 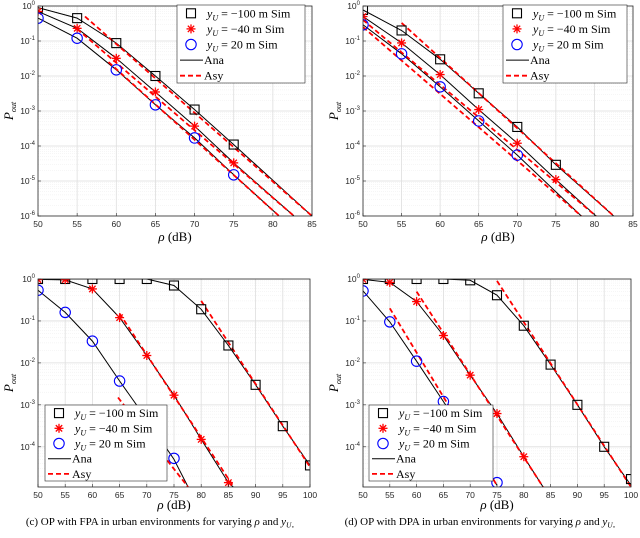 I want to click on x-tick-label: 80, so click(x=595, y=224).